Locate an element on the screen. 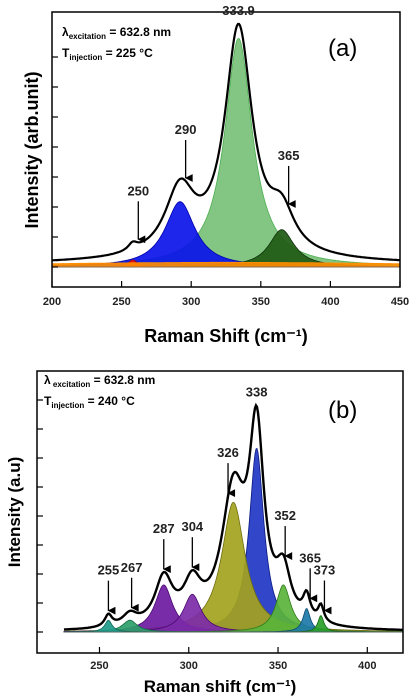  panel-b-peak-label: 352 is located at coordinates (285, 515).